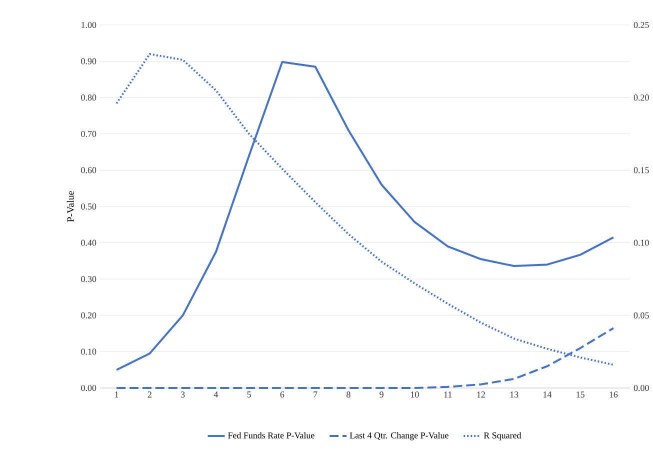 The height and width of the screenshot is (463, 653). What do you see at coordinates (580, 395) in the screenshot?
I see `x-tick-label: 15` at bounding box center [580, 395].